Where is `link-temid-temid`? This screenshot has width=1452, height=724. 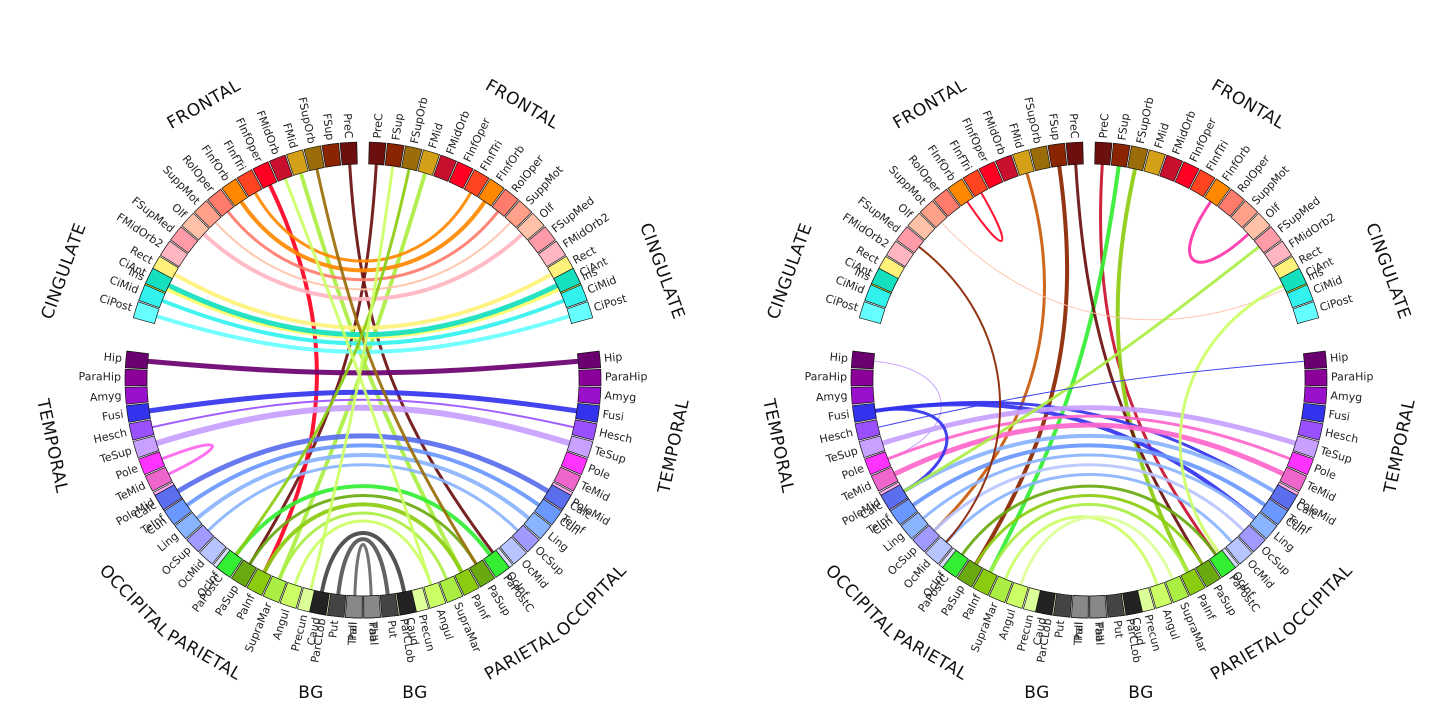
link-temid-temid is located at coordinates (1089, 449).